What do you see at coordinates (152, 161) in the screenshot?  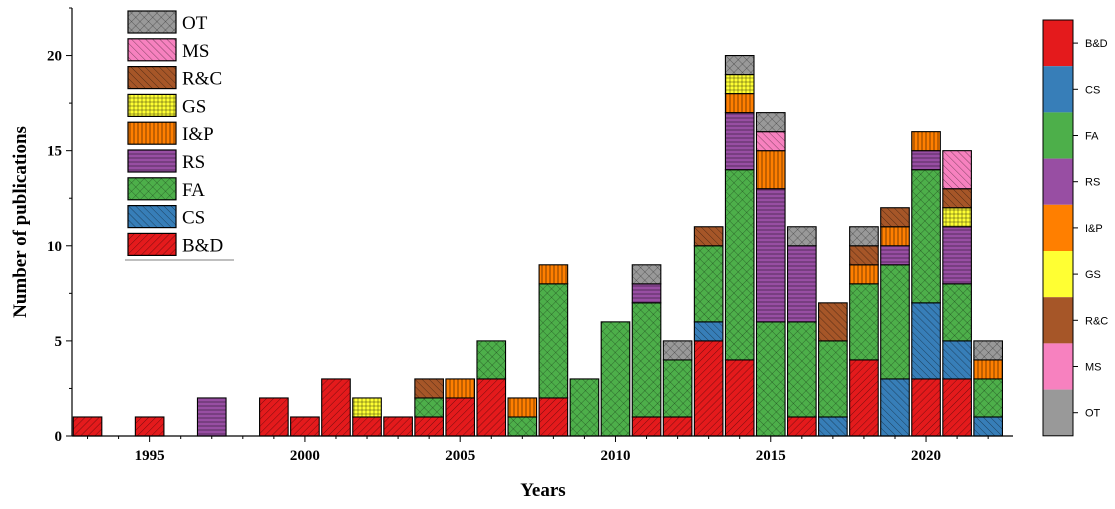 I see `legend-swatch-hatch-rs` at bounding box center [152, 161].